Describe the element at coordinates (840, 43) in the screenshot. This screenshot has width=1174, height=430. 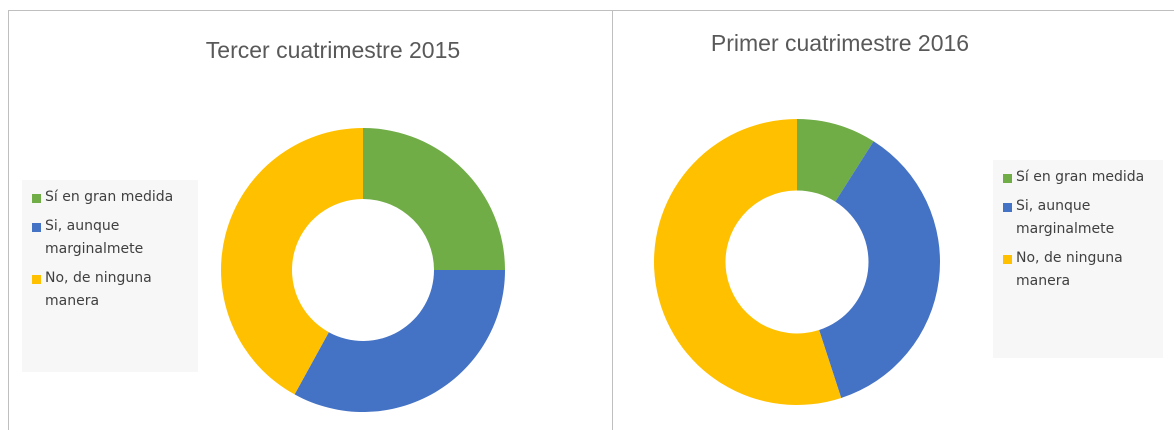
I see `chart-title: Primer cuatrimestre 2016` at that location.